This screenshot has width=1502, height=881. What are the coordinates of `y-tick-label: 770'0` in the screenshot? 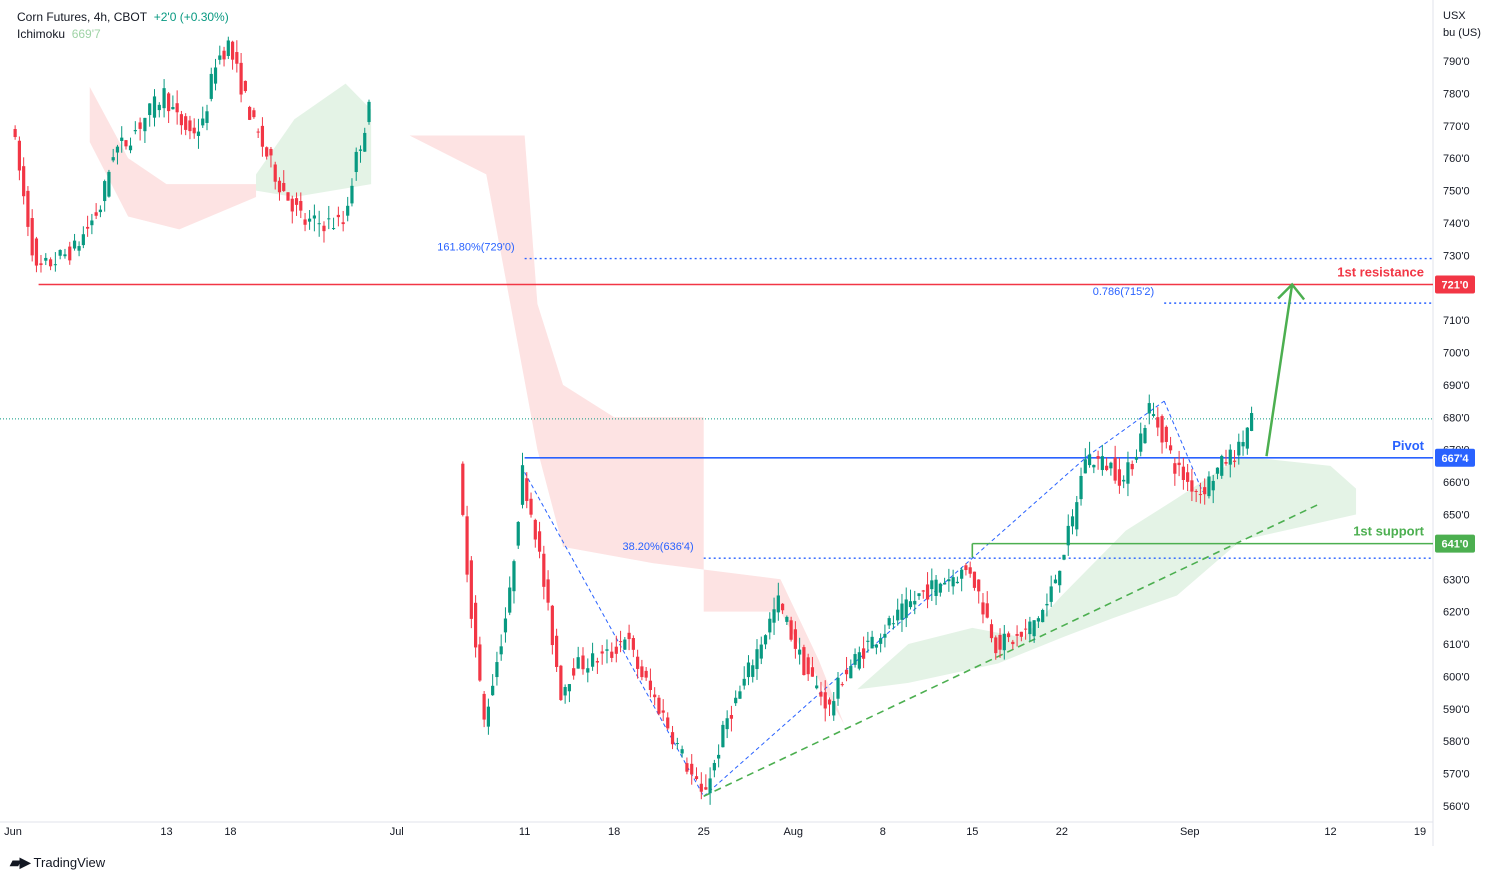 It's located at (1456, 127).